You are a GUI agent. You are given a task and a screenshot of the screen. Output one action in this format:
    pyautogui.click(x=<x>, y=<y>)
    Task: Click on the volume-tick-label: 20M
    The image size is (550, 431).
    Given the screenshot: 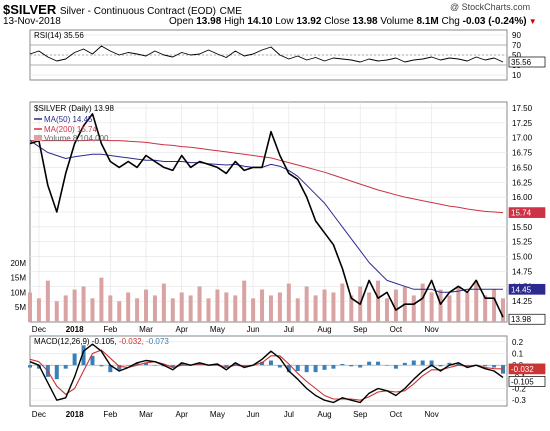 What is the action you would take?
    pyautogui.click(x=18, y=263)
    